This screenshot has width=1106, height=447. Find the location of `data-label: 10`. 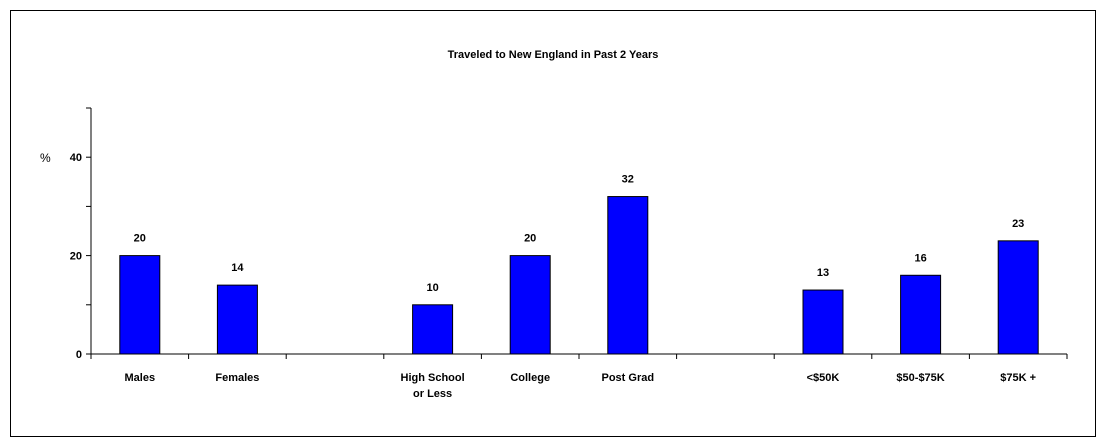

data-label: 10 is located at coordinates (432, 288).